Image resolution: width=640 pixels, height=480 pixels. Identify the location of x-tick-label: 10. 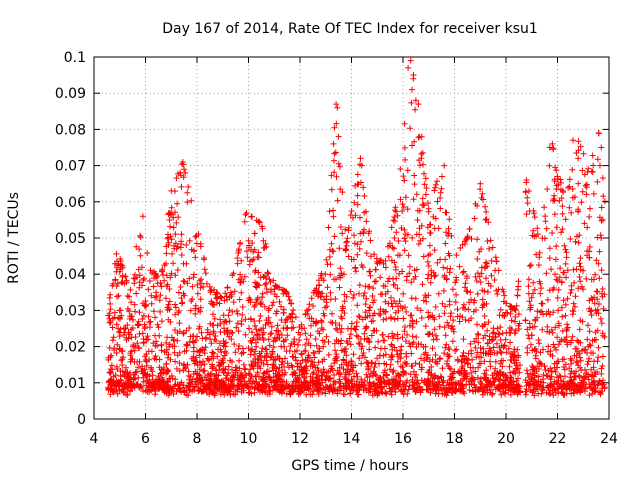
(249, 439).